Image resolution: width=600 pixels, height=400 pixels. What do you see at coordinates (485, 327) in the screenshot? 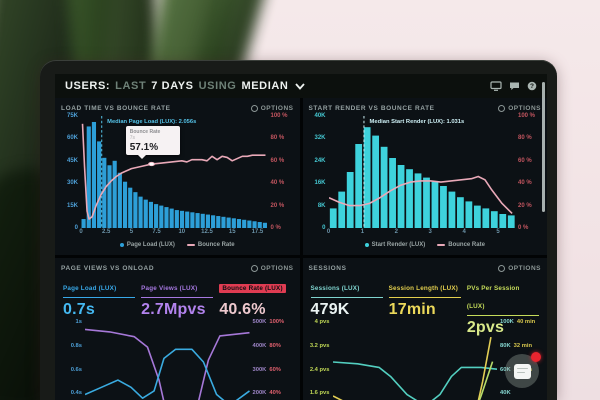
I see `metric-value: 2pvs` at bounding box center [485, 327].